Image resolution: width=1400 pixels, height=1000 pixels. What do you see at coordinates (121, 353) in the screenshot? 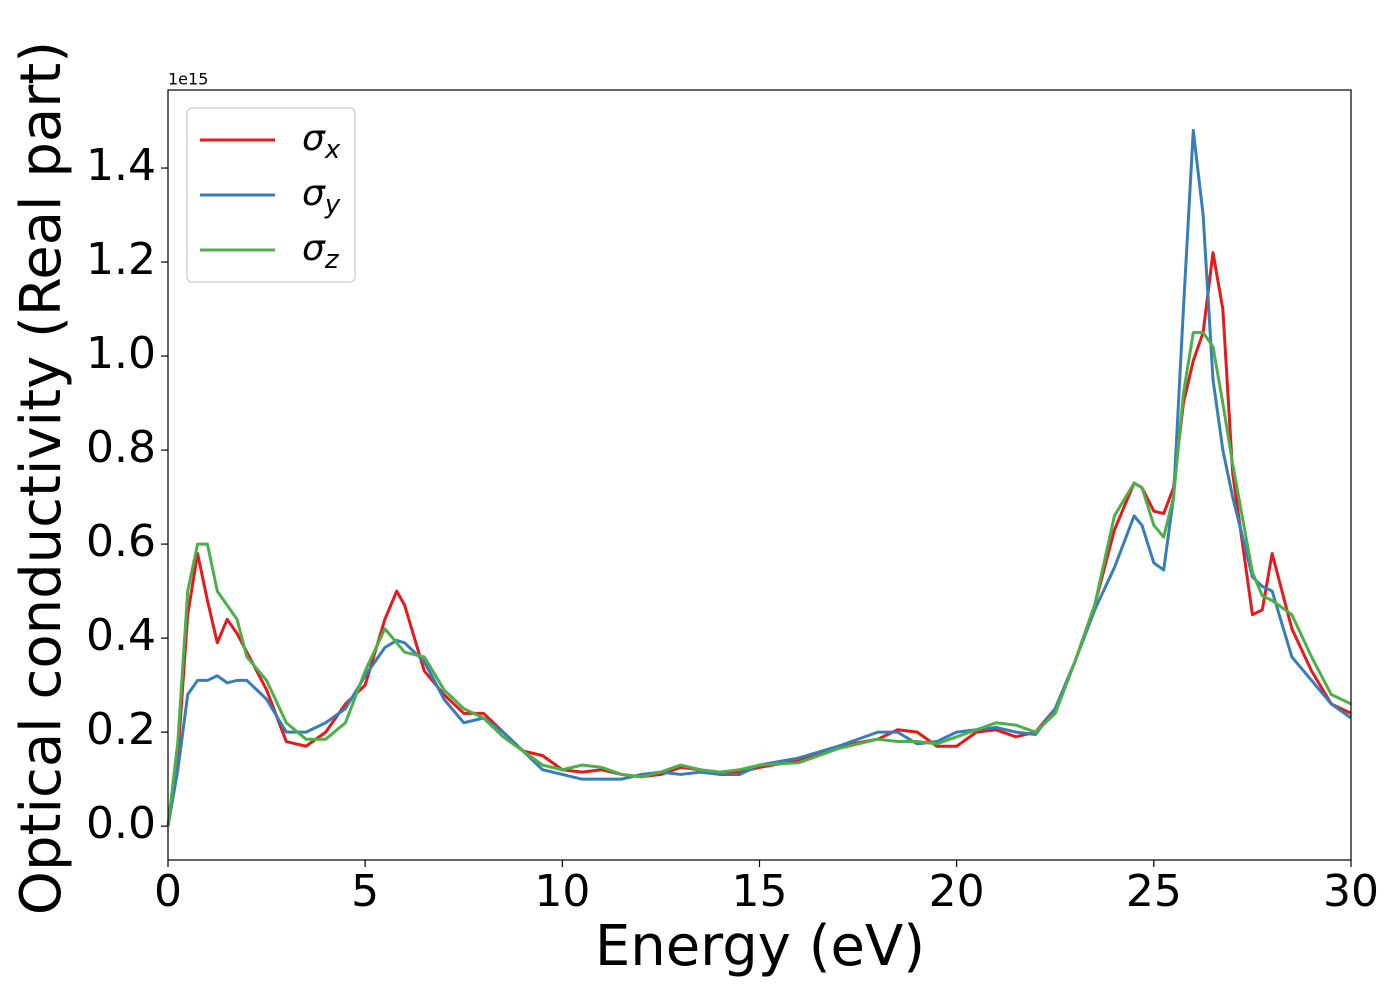
I see `y-tick-label: 1.0` at bounding box center [121, 353].